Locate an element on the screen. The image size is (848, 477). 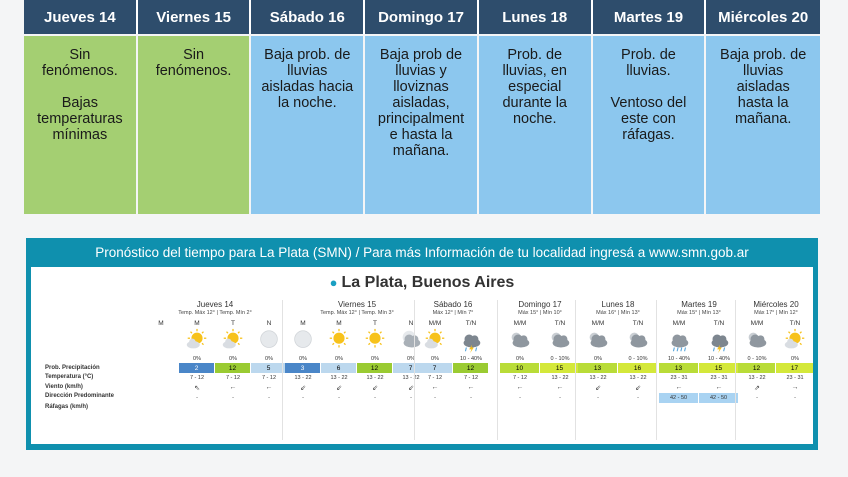
rain-storm-icon is located at coordinates (719, 341).